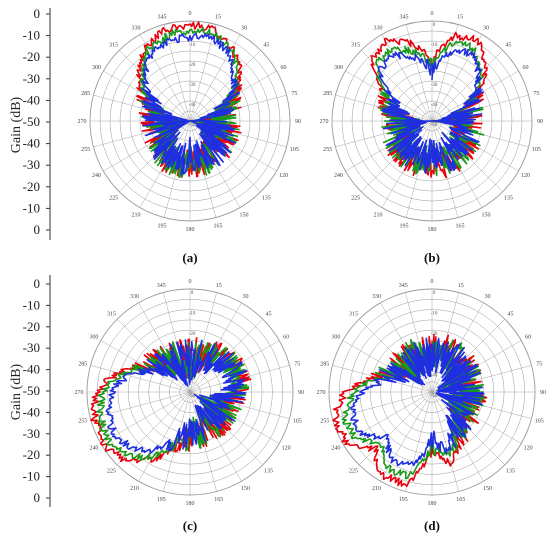 This screenshot has height=537, width=550. Describe the element at coordinates (31, 369) in the screenshot. I see `gain-tick-label: -40` at that location.